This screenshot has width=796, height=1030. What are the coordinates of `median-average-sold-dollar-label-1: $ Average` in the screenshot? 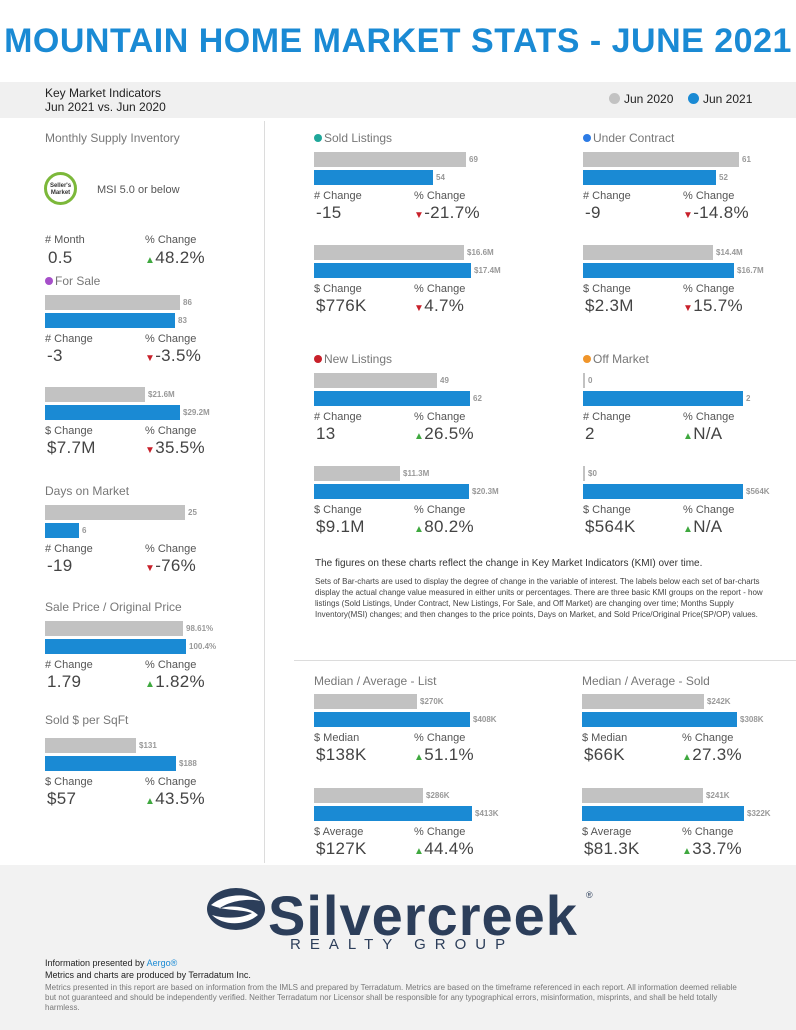 It's located at (607, 832).